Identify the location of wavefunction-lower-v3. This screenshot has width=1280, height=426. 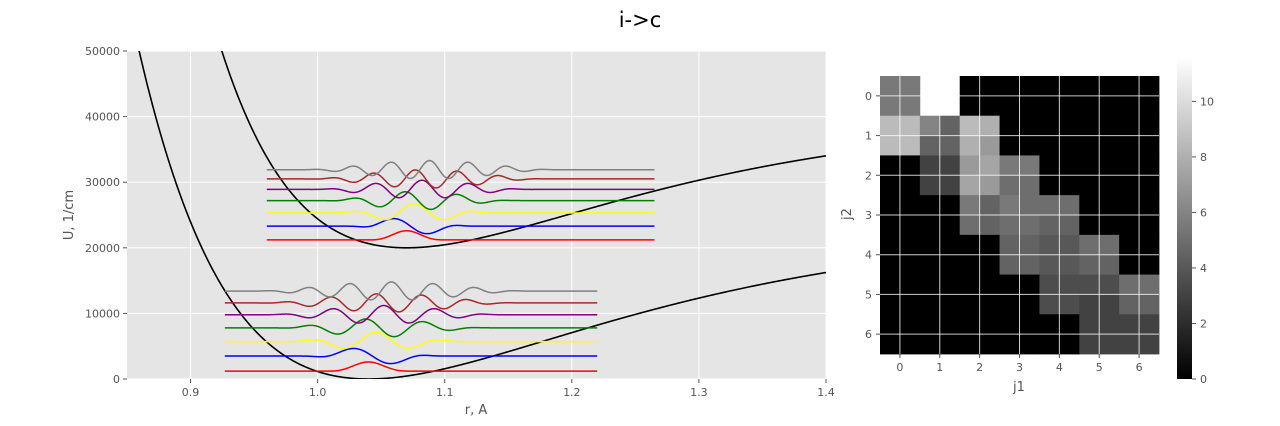
(411, 328).